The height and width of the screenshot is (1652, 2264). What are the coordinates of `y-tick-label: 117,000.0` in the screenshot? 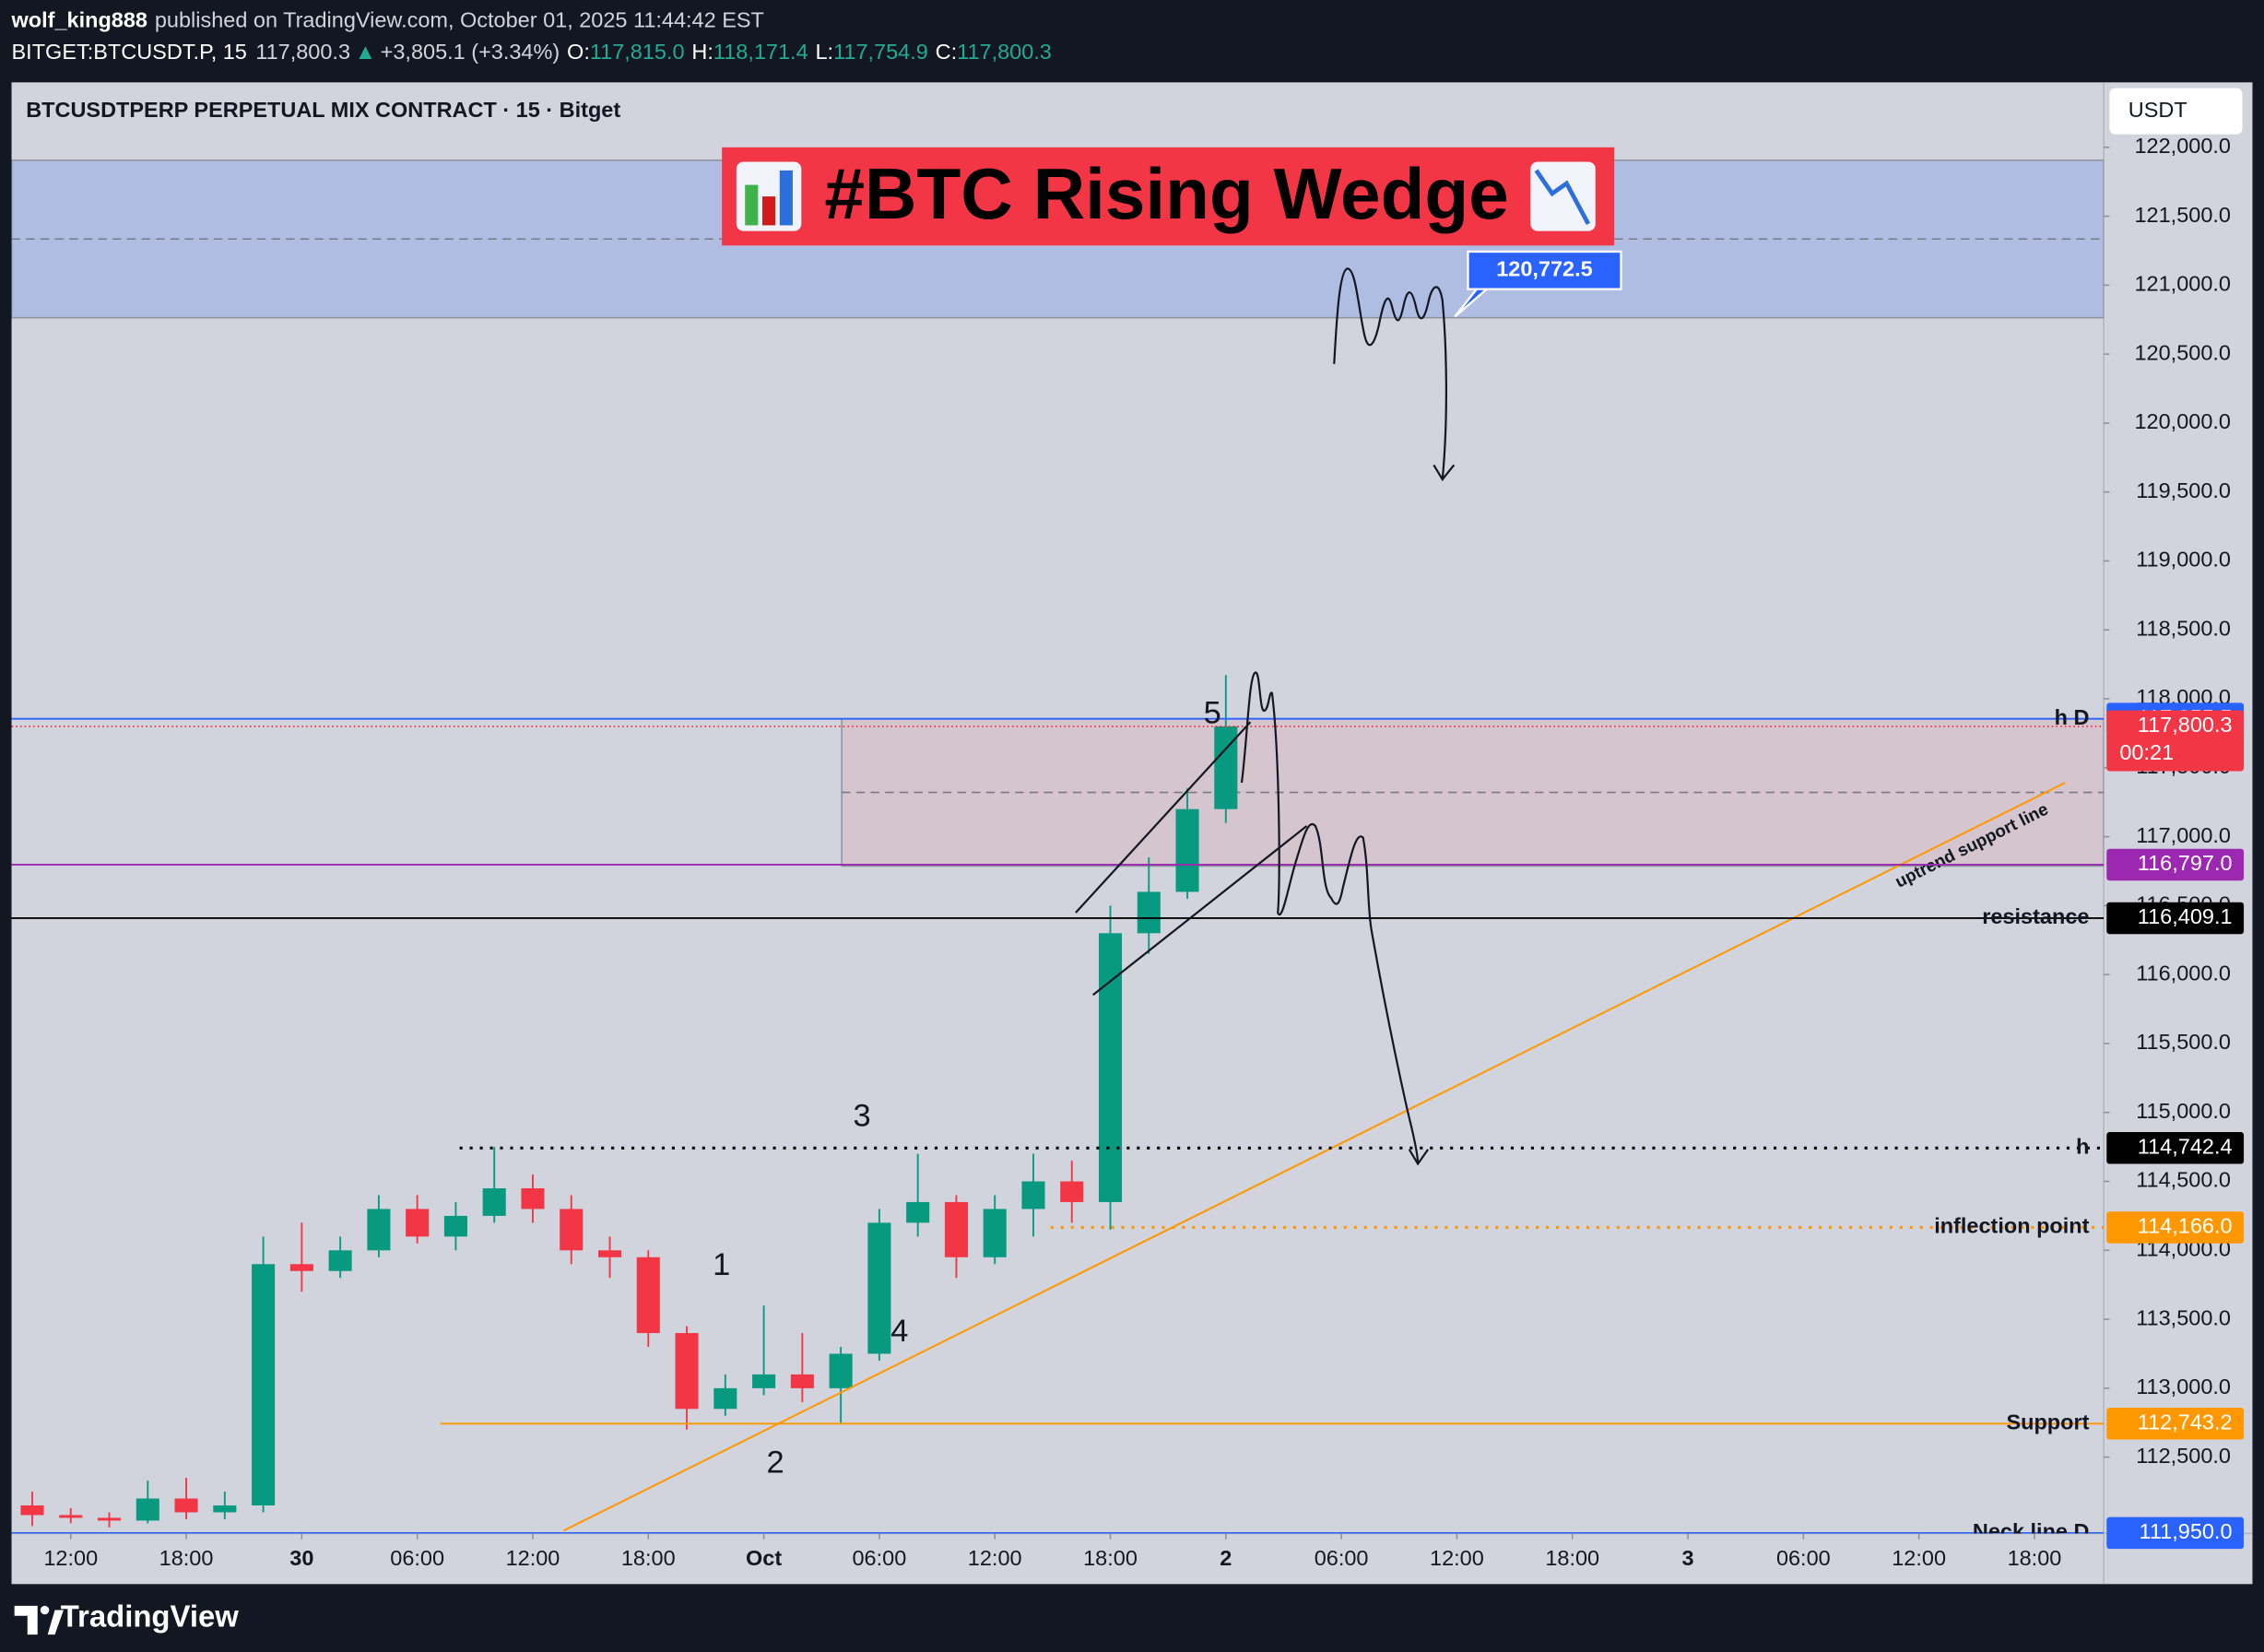 It's located at (2183, 835).